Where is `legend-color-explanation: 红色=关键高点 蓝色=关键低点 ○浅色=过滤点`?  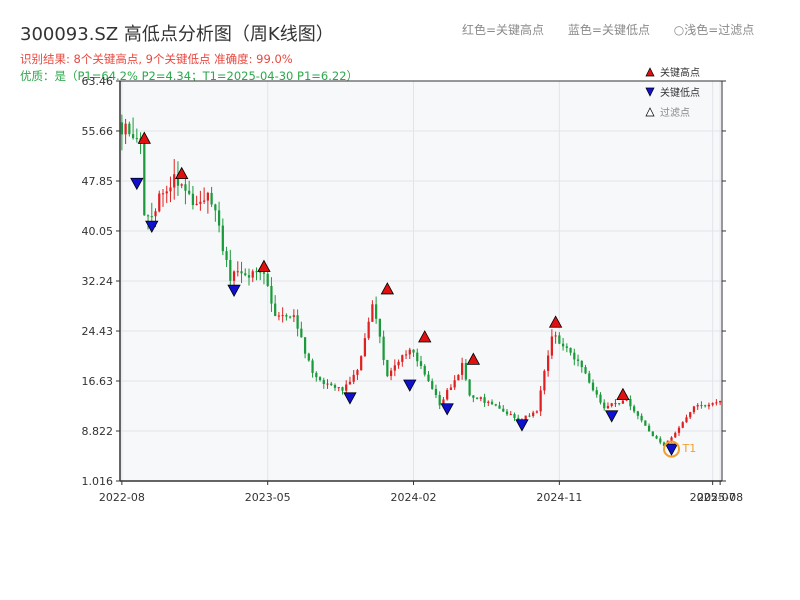
legend-color-explanation: 红色=关键高点 蓝色=关键低点 ○浅色=过滤点 is located at coordinates (618, 29).